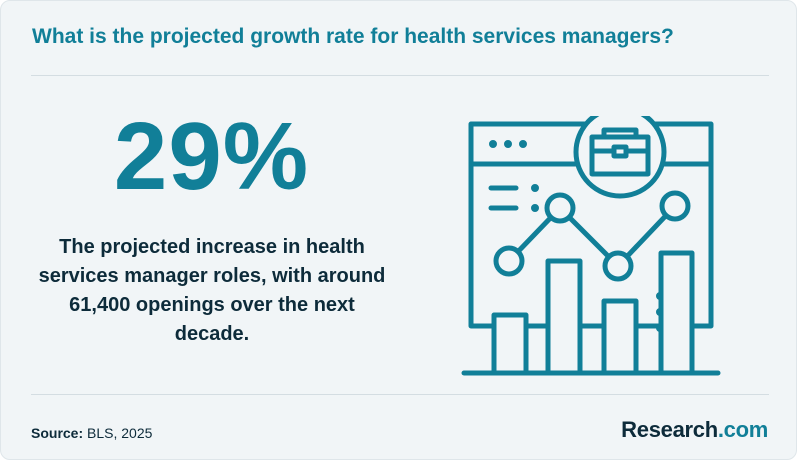 The height and width of the screenshot is (462, 799). Describe the element at coordinates (211, 156) in the screenshot. I see `stat-value: 29%` at that location.